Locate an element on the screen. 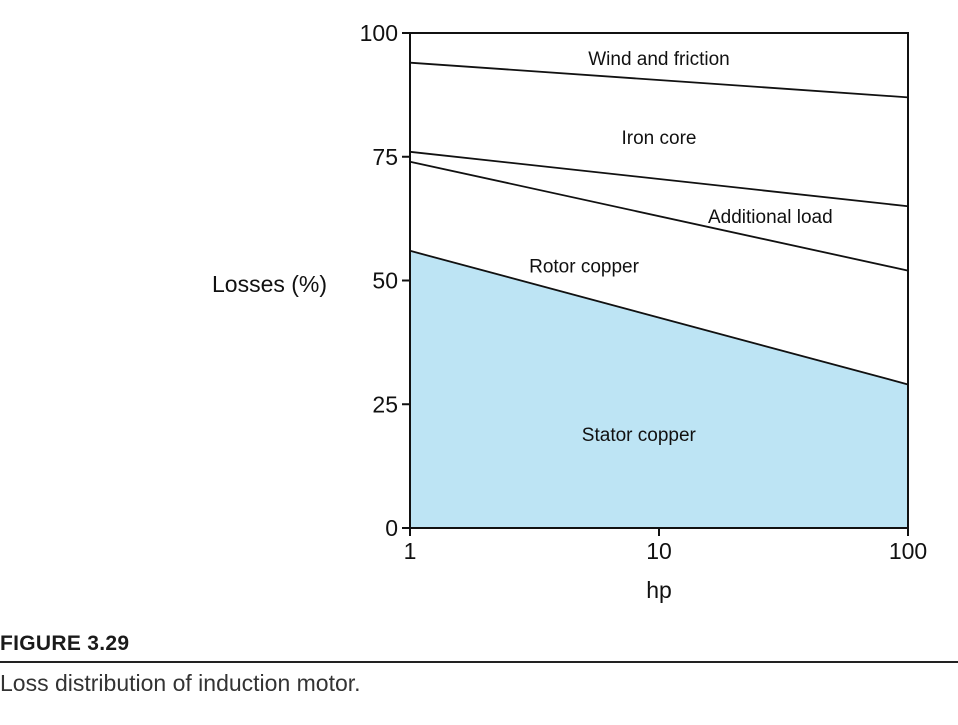  annotation-rotor-copper: Rotor copper is located at coordinates (584, 267).